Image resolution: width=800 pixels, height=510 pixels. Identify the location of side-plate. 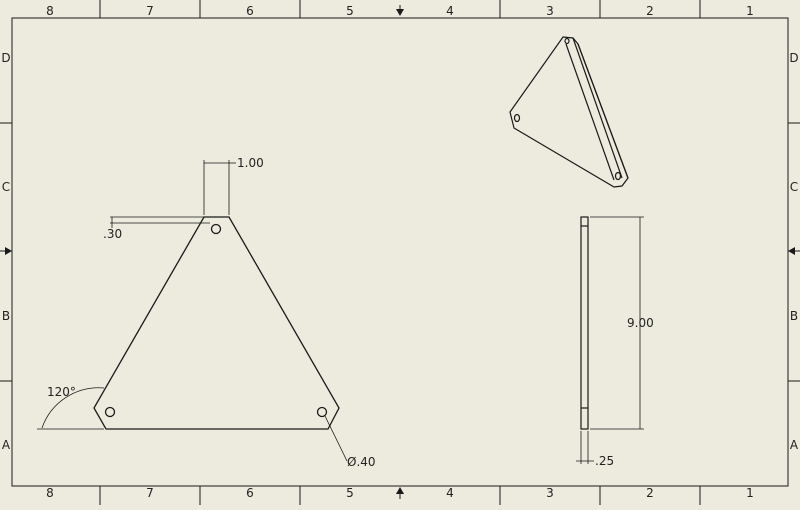
(584, 323).